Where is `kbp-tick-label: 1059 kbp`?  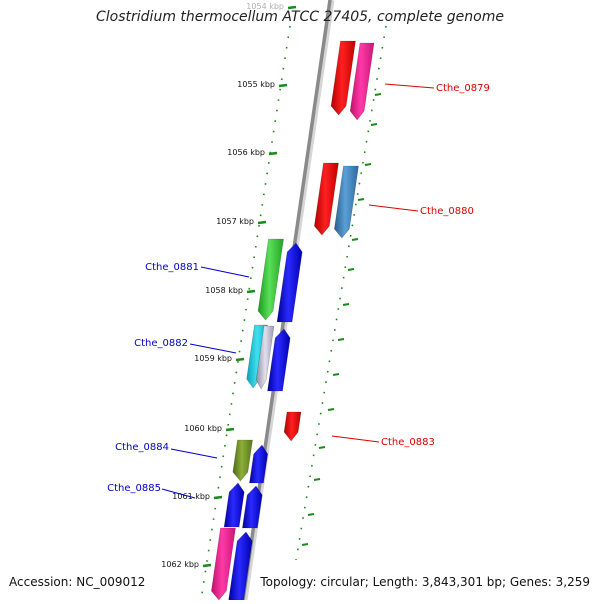 kbp-tick-label: 1059 kbp is located at coordinates (213, 358).